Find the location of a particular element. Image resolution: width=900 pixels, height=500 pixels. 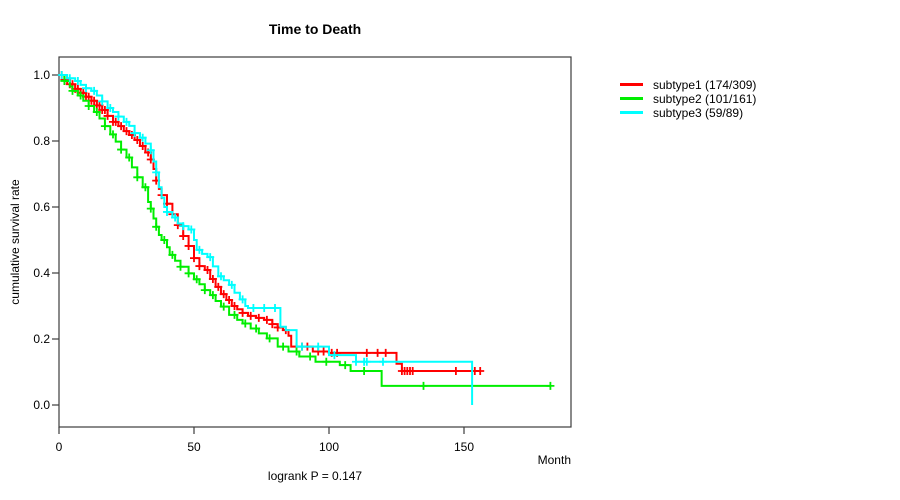

y-tick-label: 0.8 is located at coordinates (41, 141).